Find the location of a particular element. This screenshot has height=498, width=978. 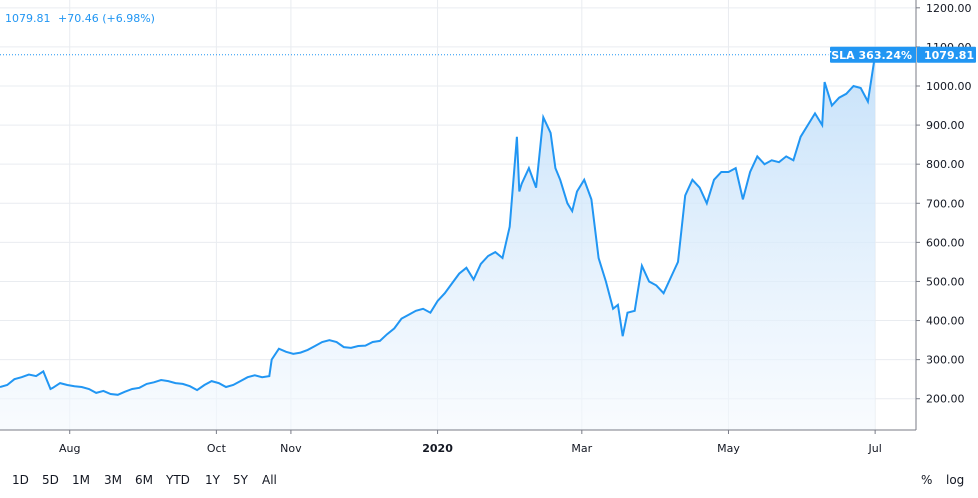

range-selector: 1D 5D 1M 3M 6M YTD 1Y 5Y All% log is located at coordinates (489, 481).